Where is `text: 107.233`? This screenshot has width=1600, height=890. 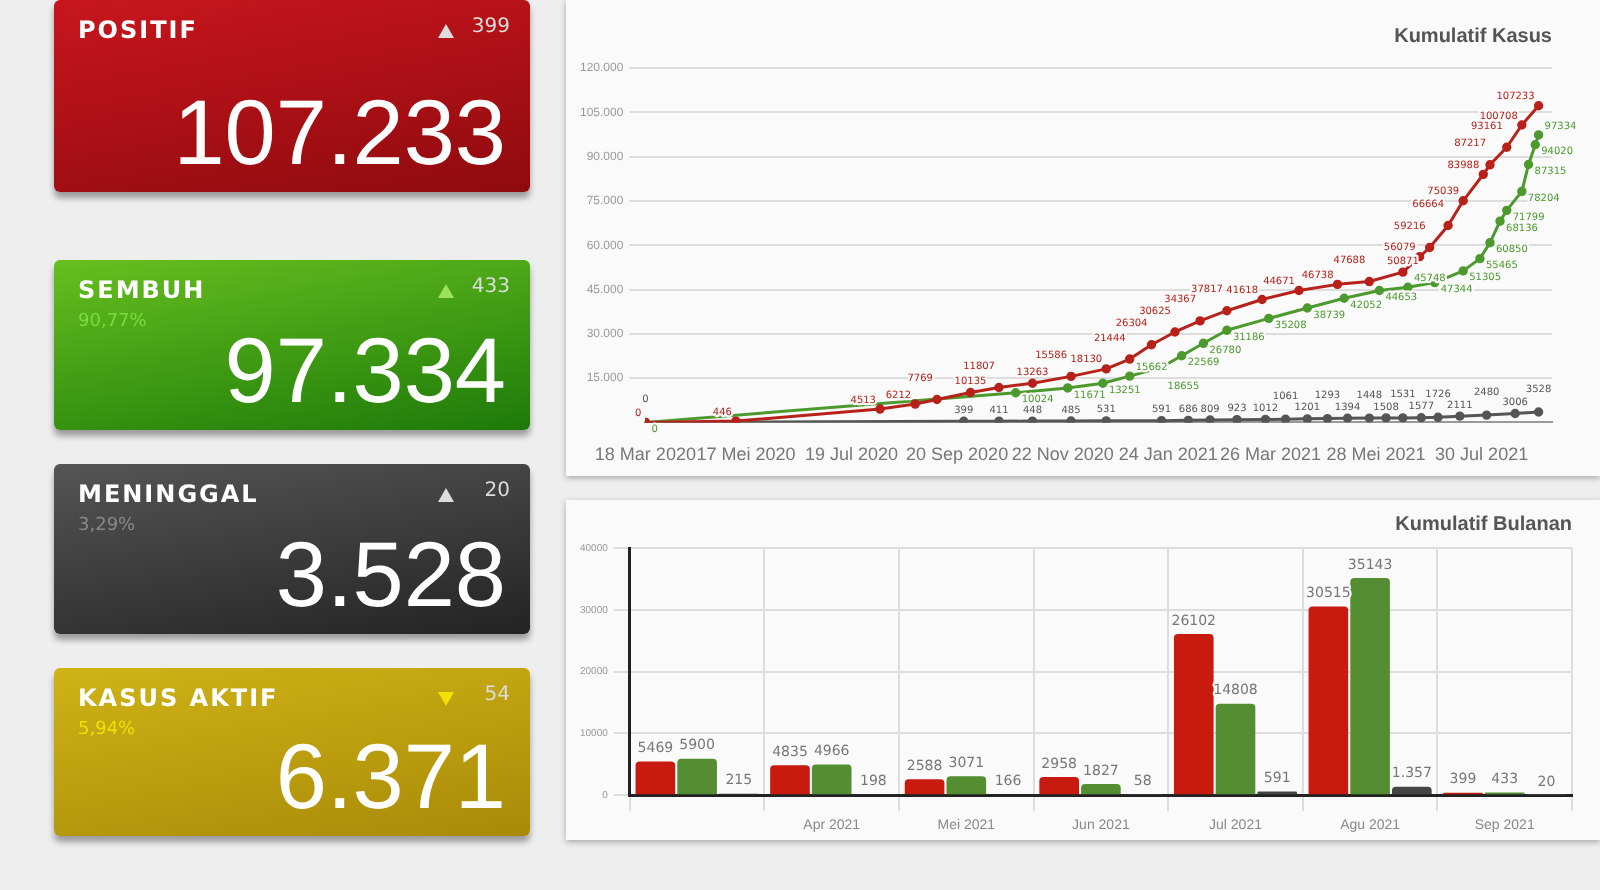
text: 107.233 is located at coordinates (339, 132).